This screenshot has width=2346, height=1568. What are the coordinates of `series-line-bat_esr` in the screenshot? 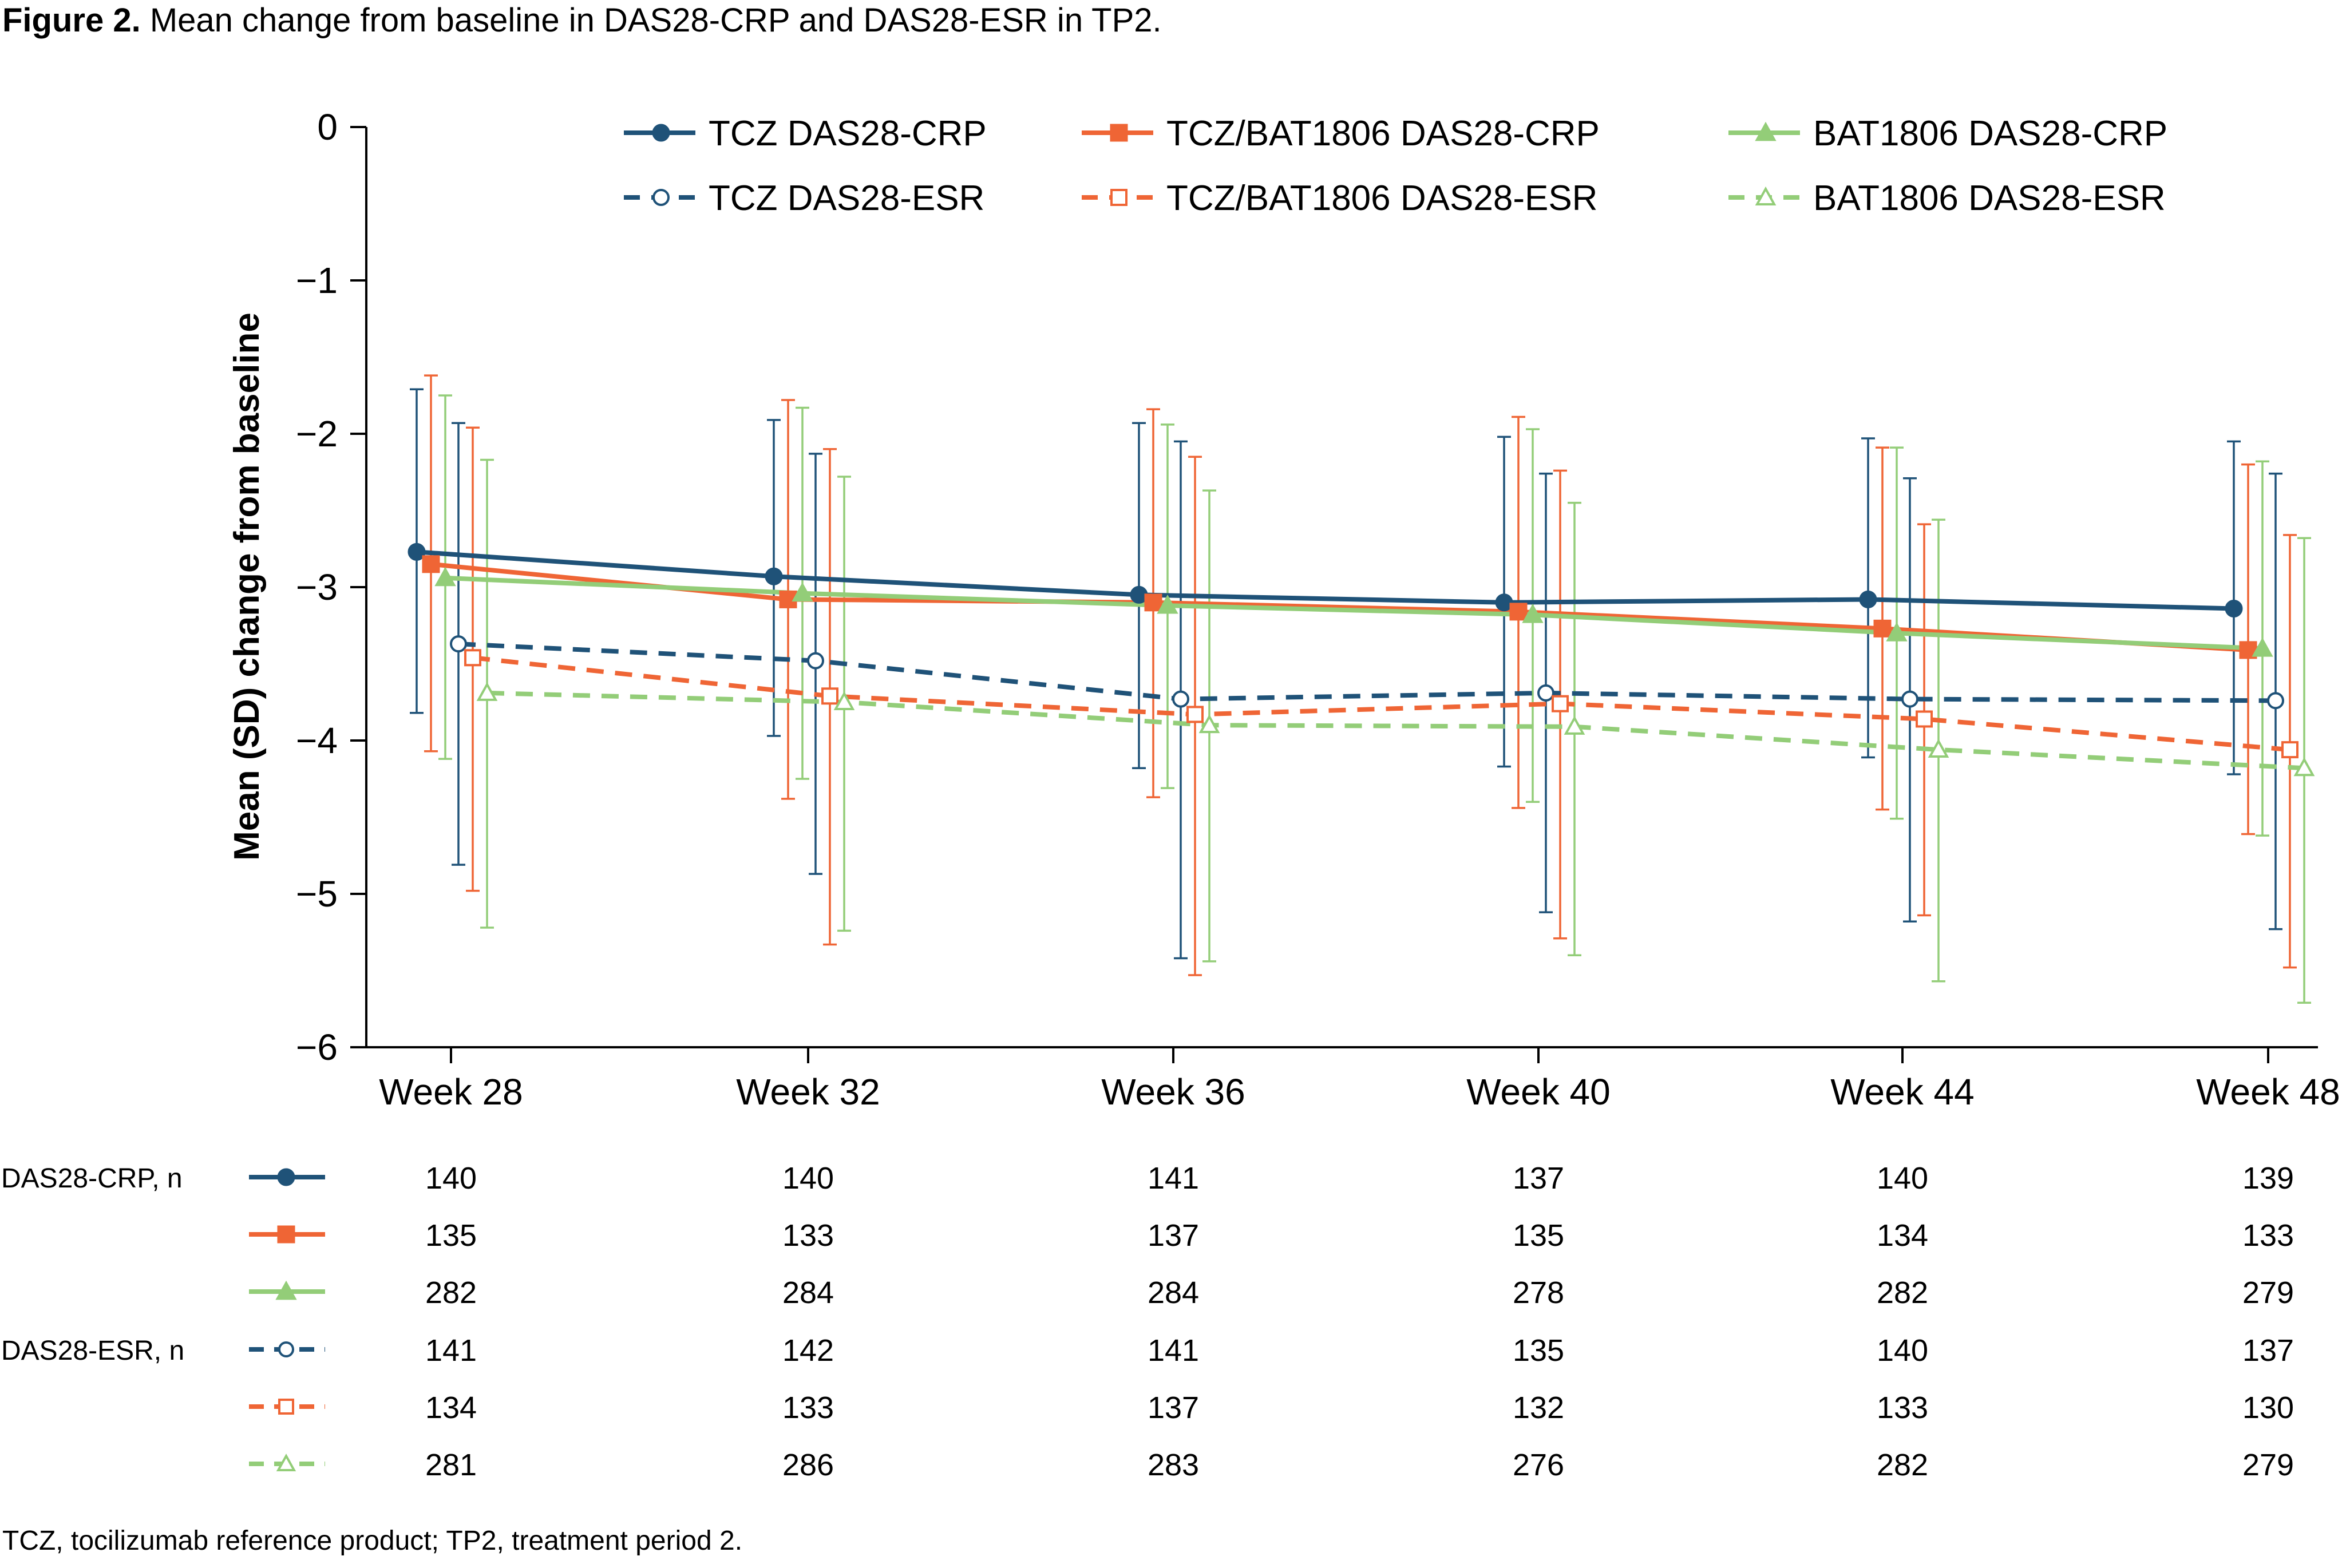 It's located at (1395, 730).